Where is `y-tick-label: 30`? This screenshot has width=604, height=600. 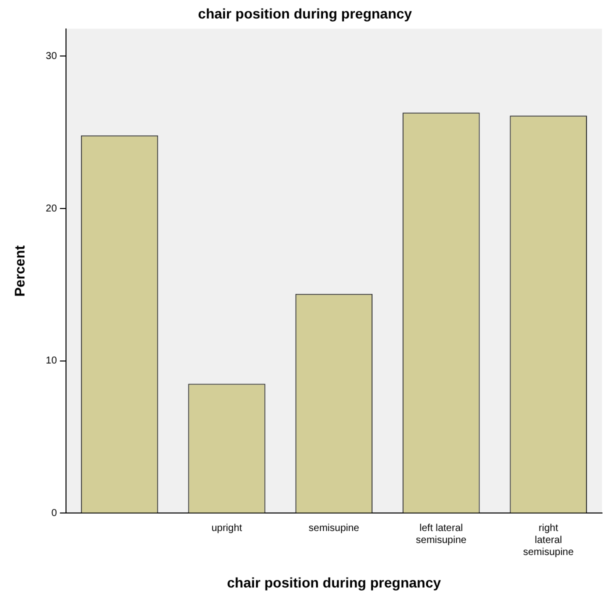 y-tick-label: 30 is located at coordinates (52, 56).